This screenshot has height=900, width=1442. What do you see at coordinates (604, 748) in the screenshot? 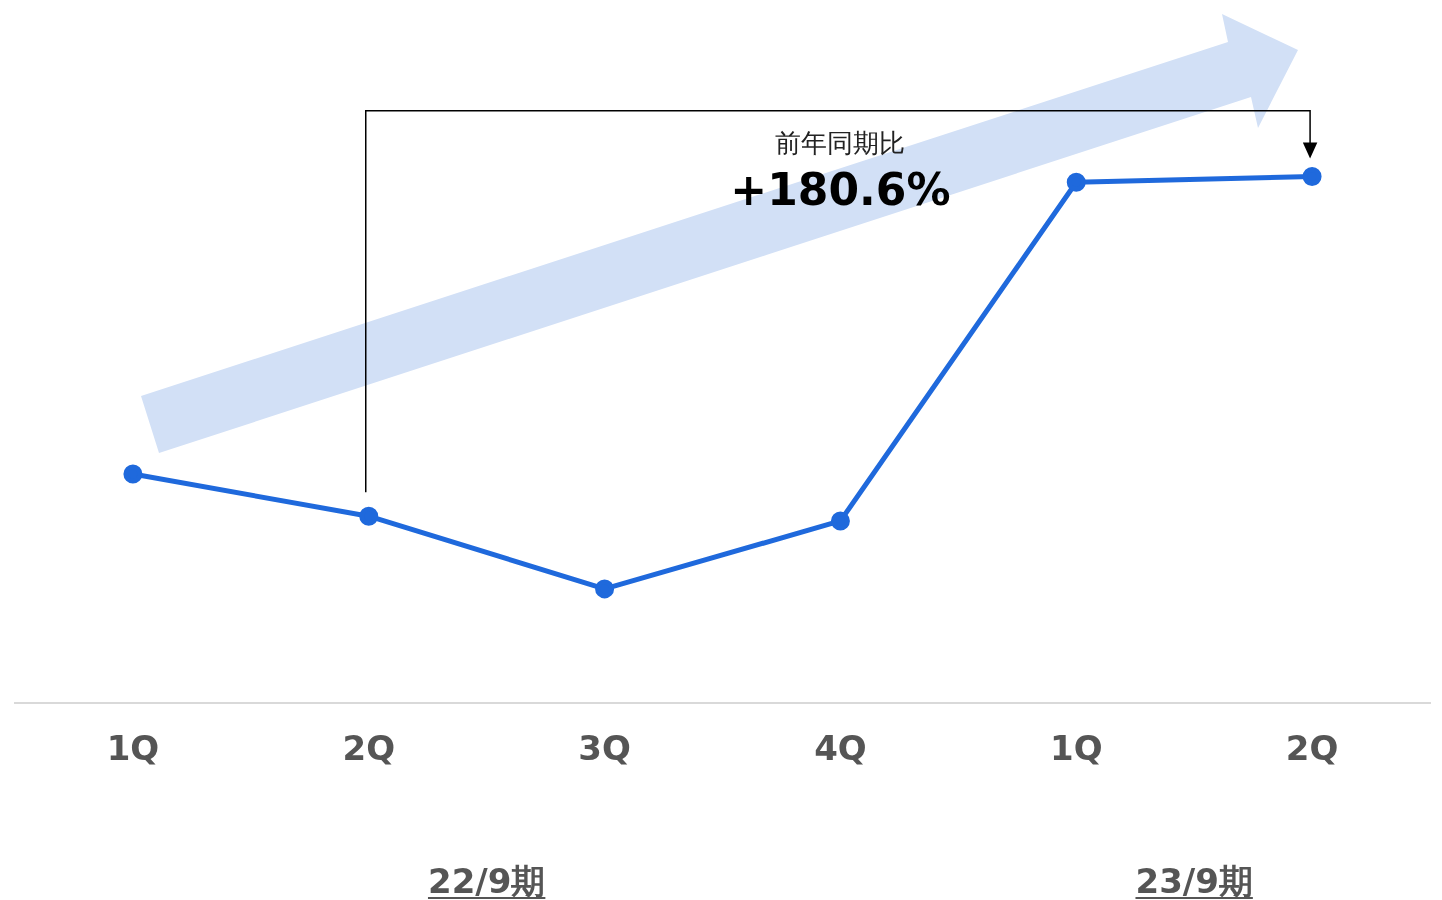
I see `x-tick-label: 3Q` at bounding box center [604, 748].